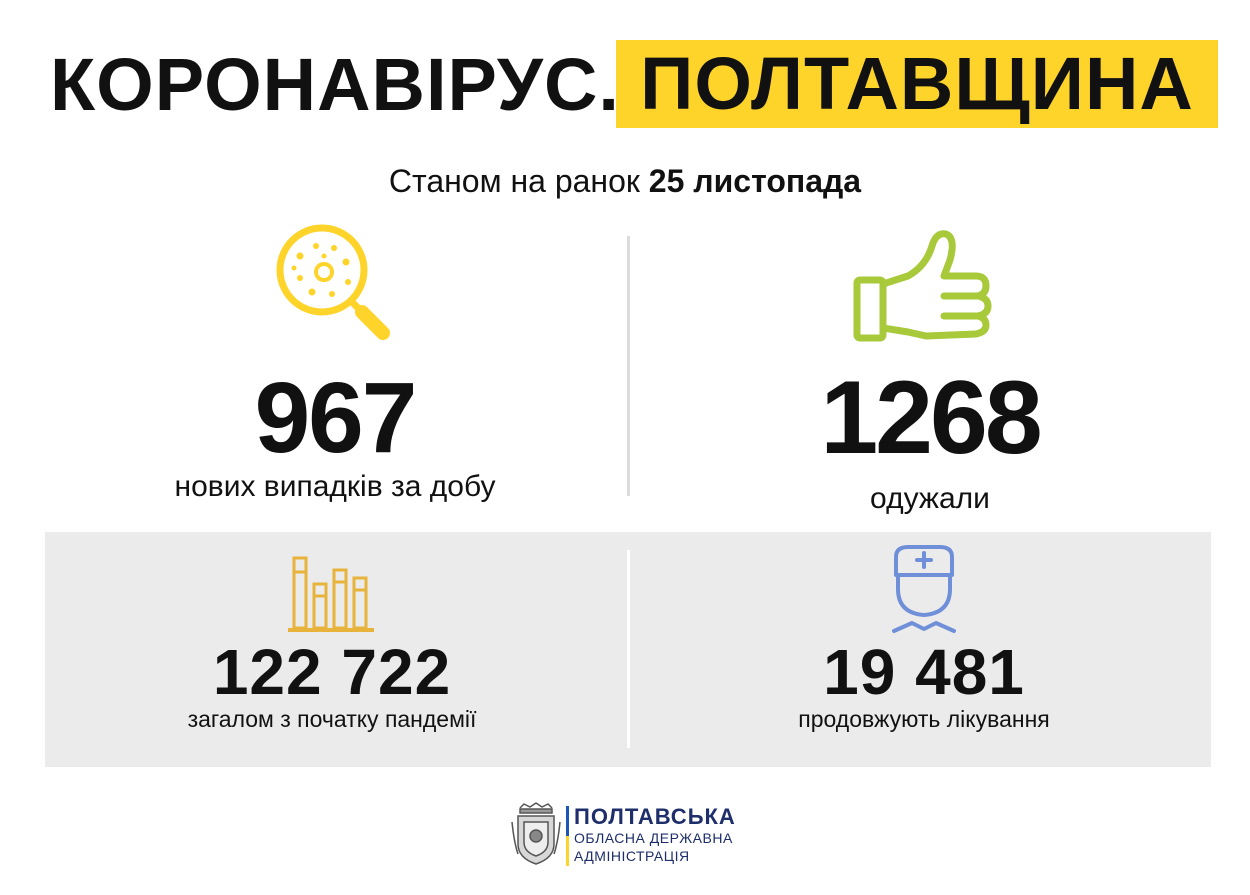 Image resolution: width=1250 pixels, height=895 pixels. Describe the element at coordinates (930, 498) in the screenshot. I see `recovered-label: одужали` at that location.